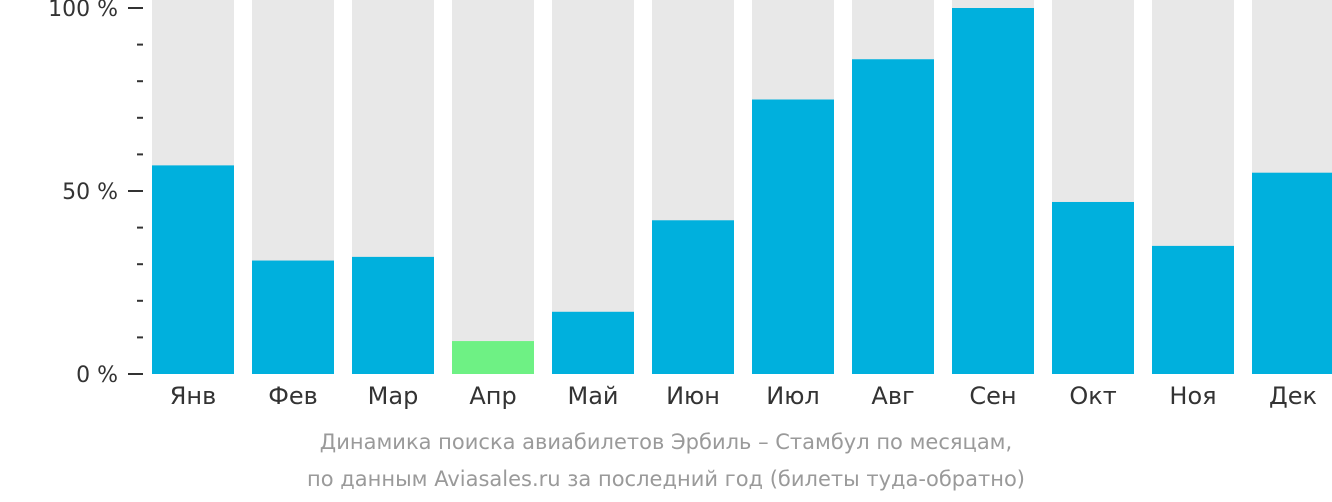 The image size is (1332, 502). Describe the element at coordinates (693, 396) in the screenshot. I see `x-tick-label: Июн` at that location.